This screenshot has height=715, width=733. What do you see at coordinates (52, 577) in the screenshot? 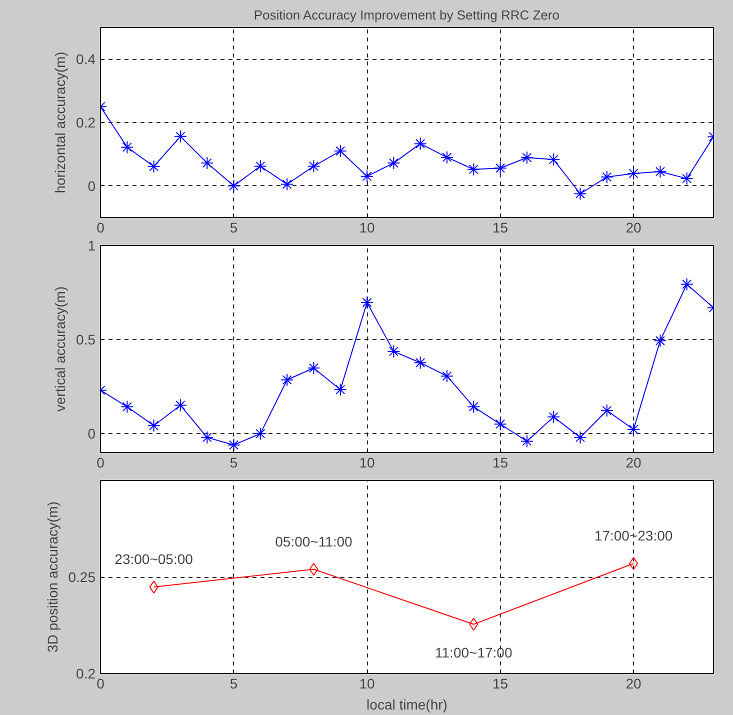
I see `y-axis-title: 3D position accuracy(m)` at bounding box center [52, 577].